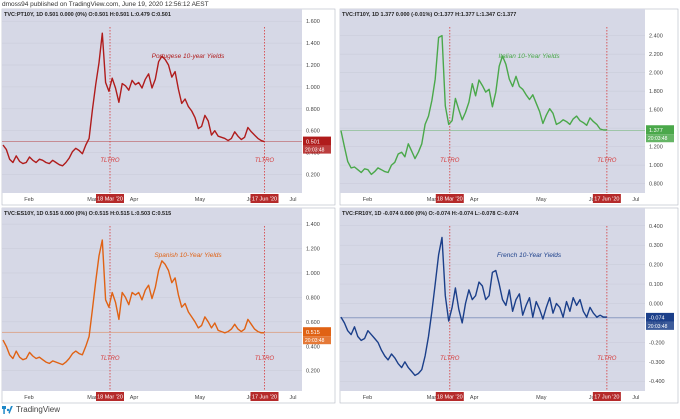 The height and width of the screenshot is (419, 680). What do you see at coordinates (313, 333) in the screenshot?
I see `last-value-text: 0.515` at bounding box center [313, 333].